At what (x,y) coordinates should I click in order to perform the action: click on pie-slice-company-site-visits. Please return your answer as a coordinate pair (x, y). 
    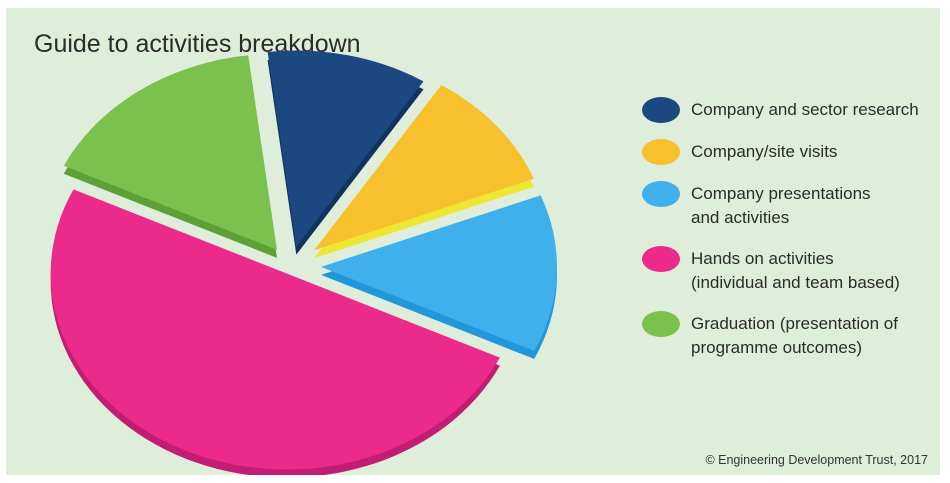
    Looking at the image, I should click on (424, 172).